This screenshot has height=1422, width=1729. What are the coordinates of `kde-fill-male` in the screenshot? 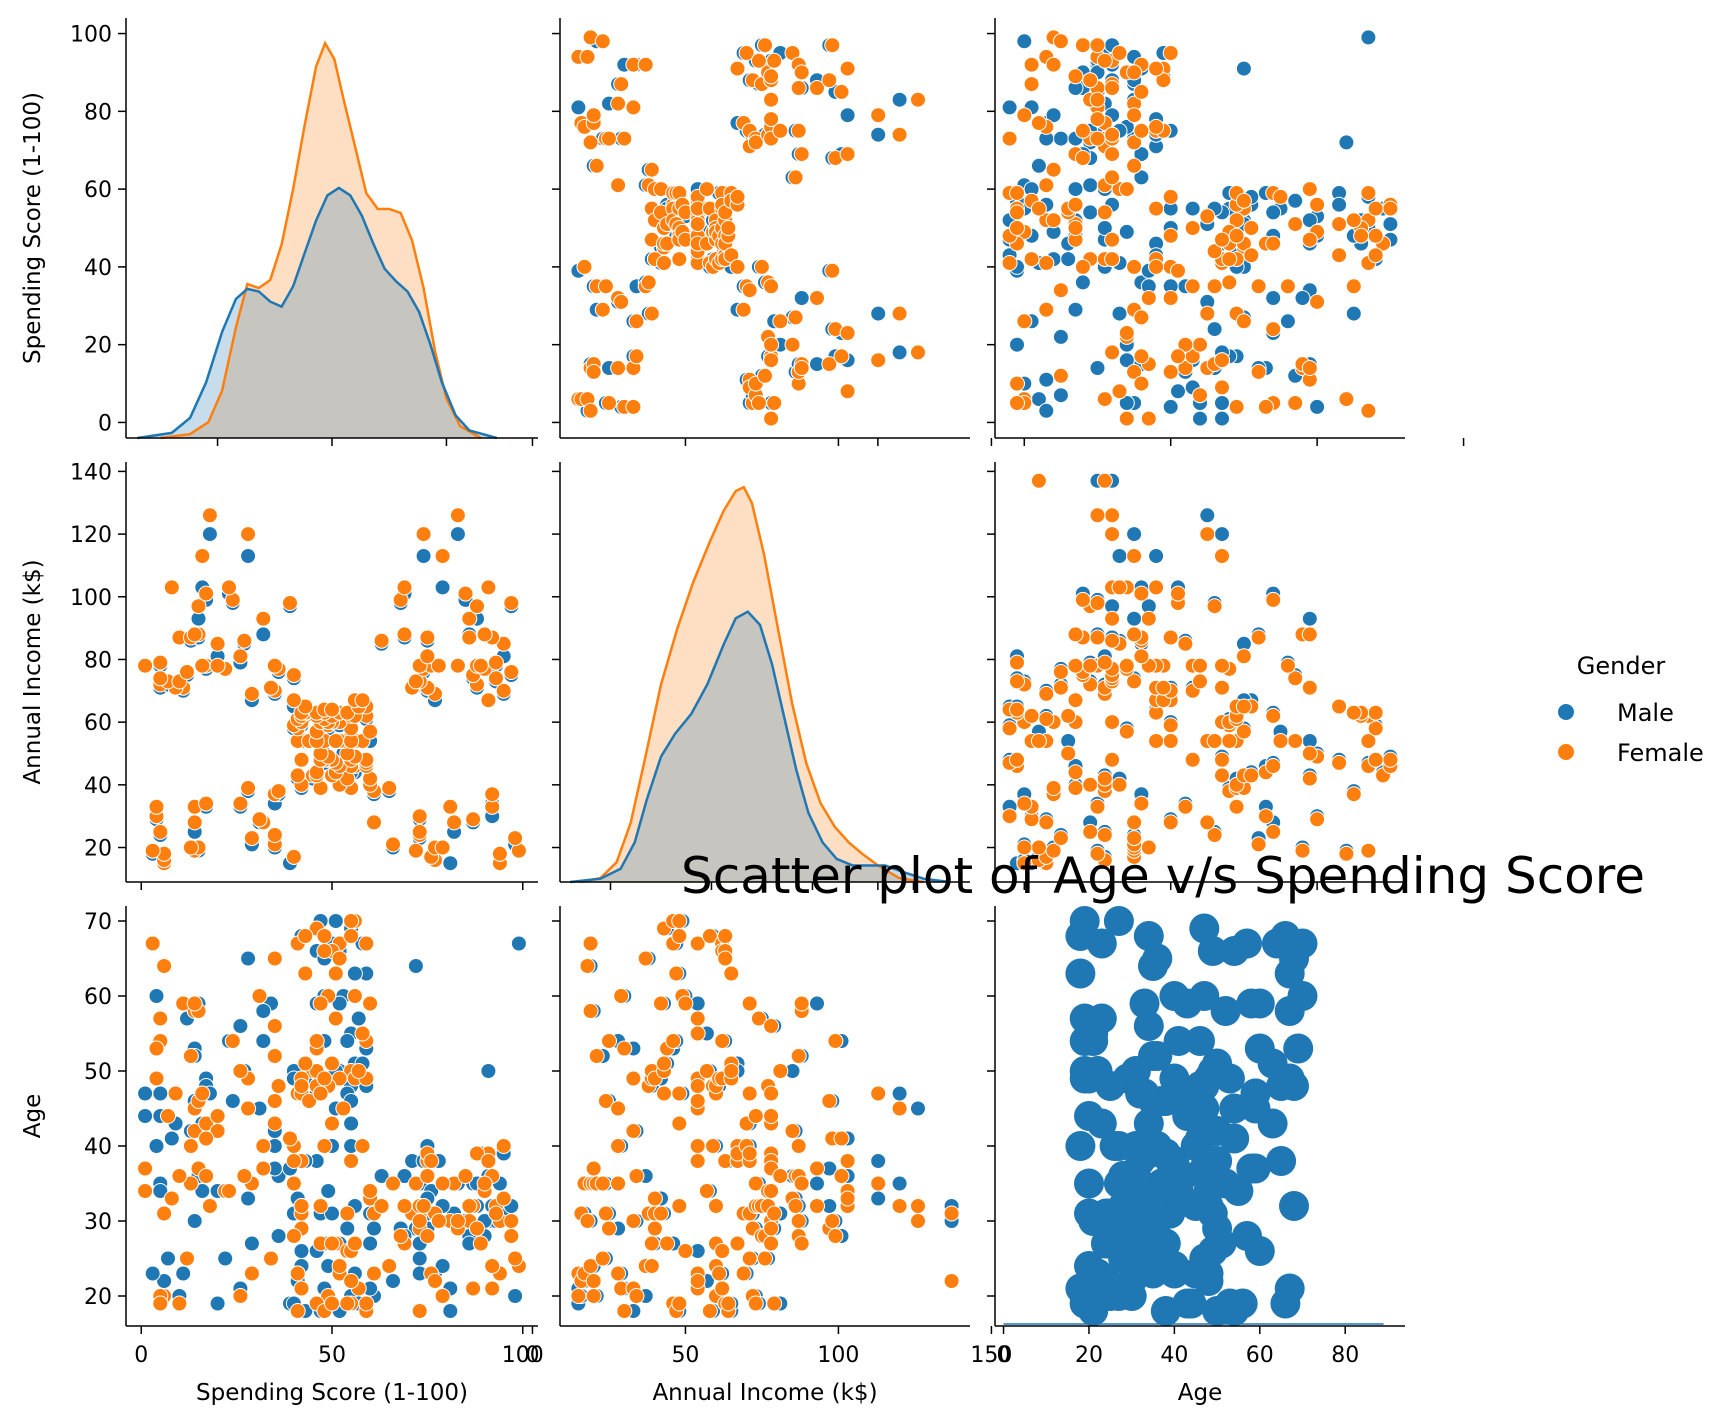 It's located at (317, 312).